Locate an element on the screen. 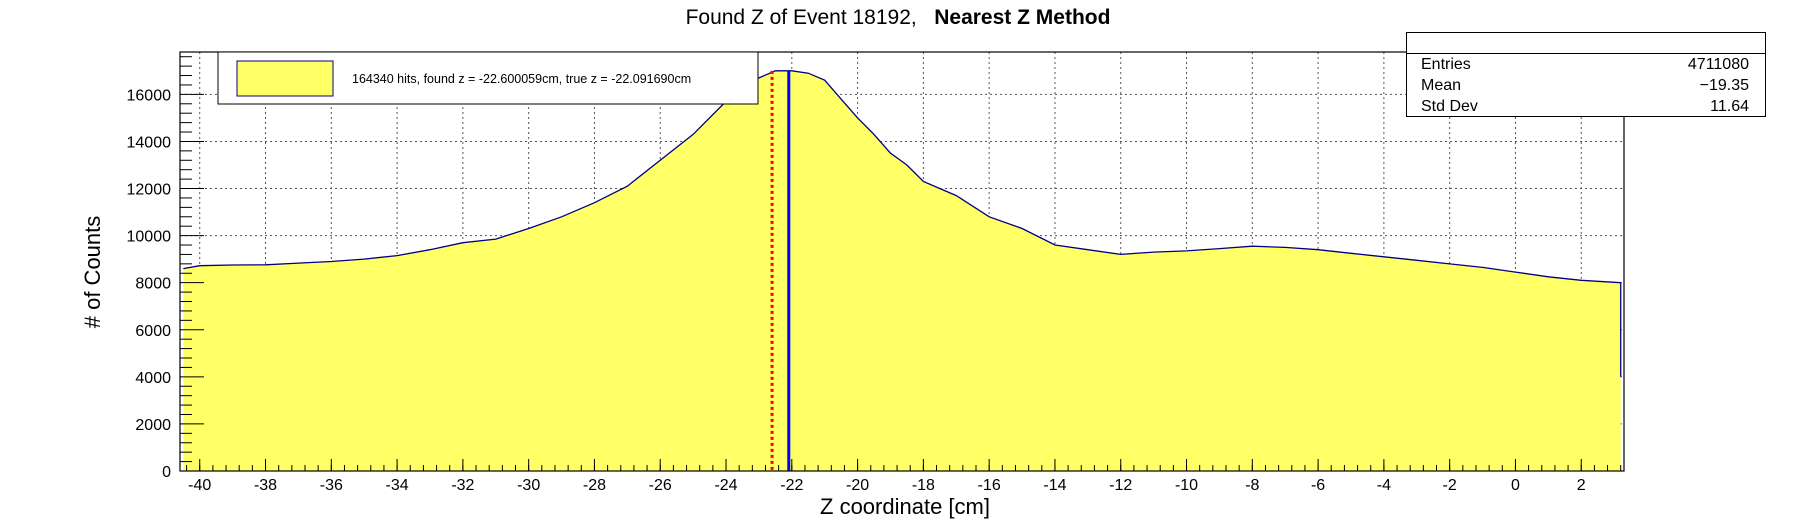 The width and height of the screenshot is (1796, 522). chart-title: Found Z of Event 18192, Nearest Z Method is located at coordinates (898, 18).